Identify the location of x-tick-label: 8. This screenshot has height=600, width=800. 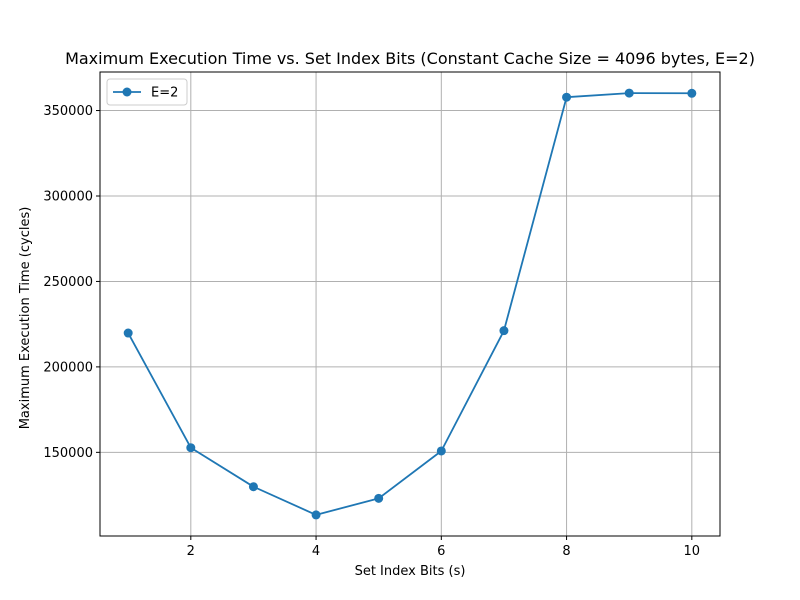
(566, 551).